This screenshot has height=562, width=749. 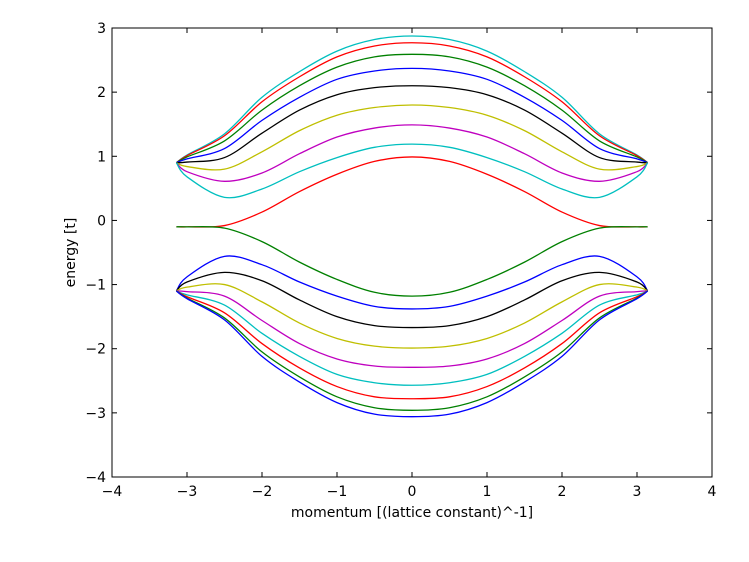 What do you see at coordinates (95, 478) in the screenshot?
I see `y-tick-label: −4` at bounding box center [95, 478].